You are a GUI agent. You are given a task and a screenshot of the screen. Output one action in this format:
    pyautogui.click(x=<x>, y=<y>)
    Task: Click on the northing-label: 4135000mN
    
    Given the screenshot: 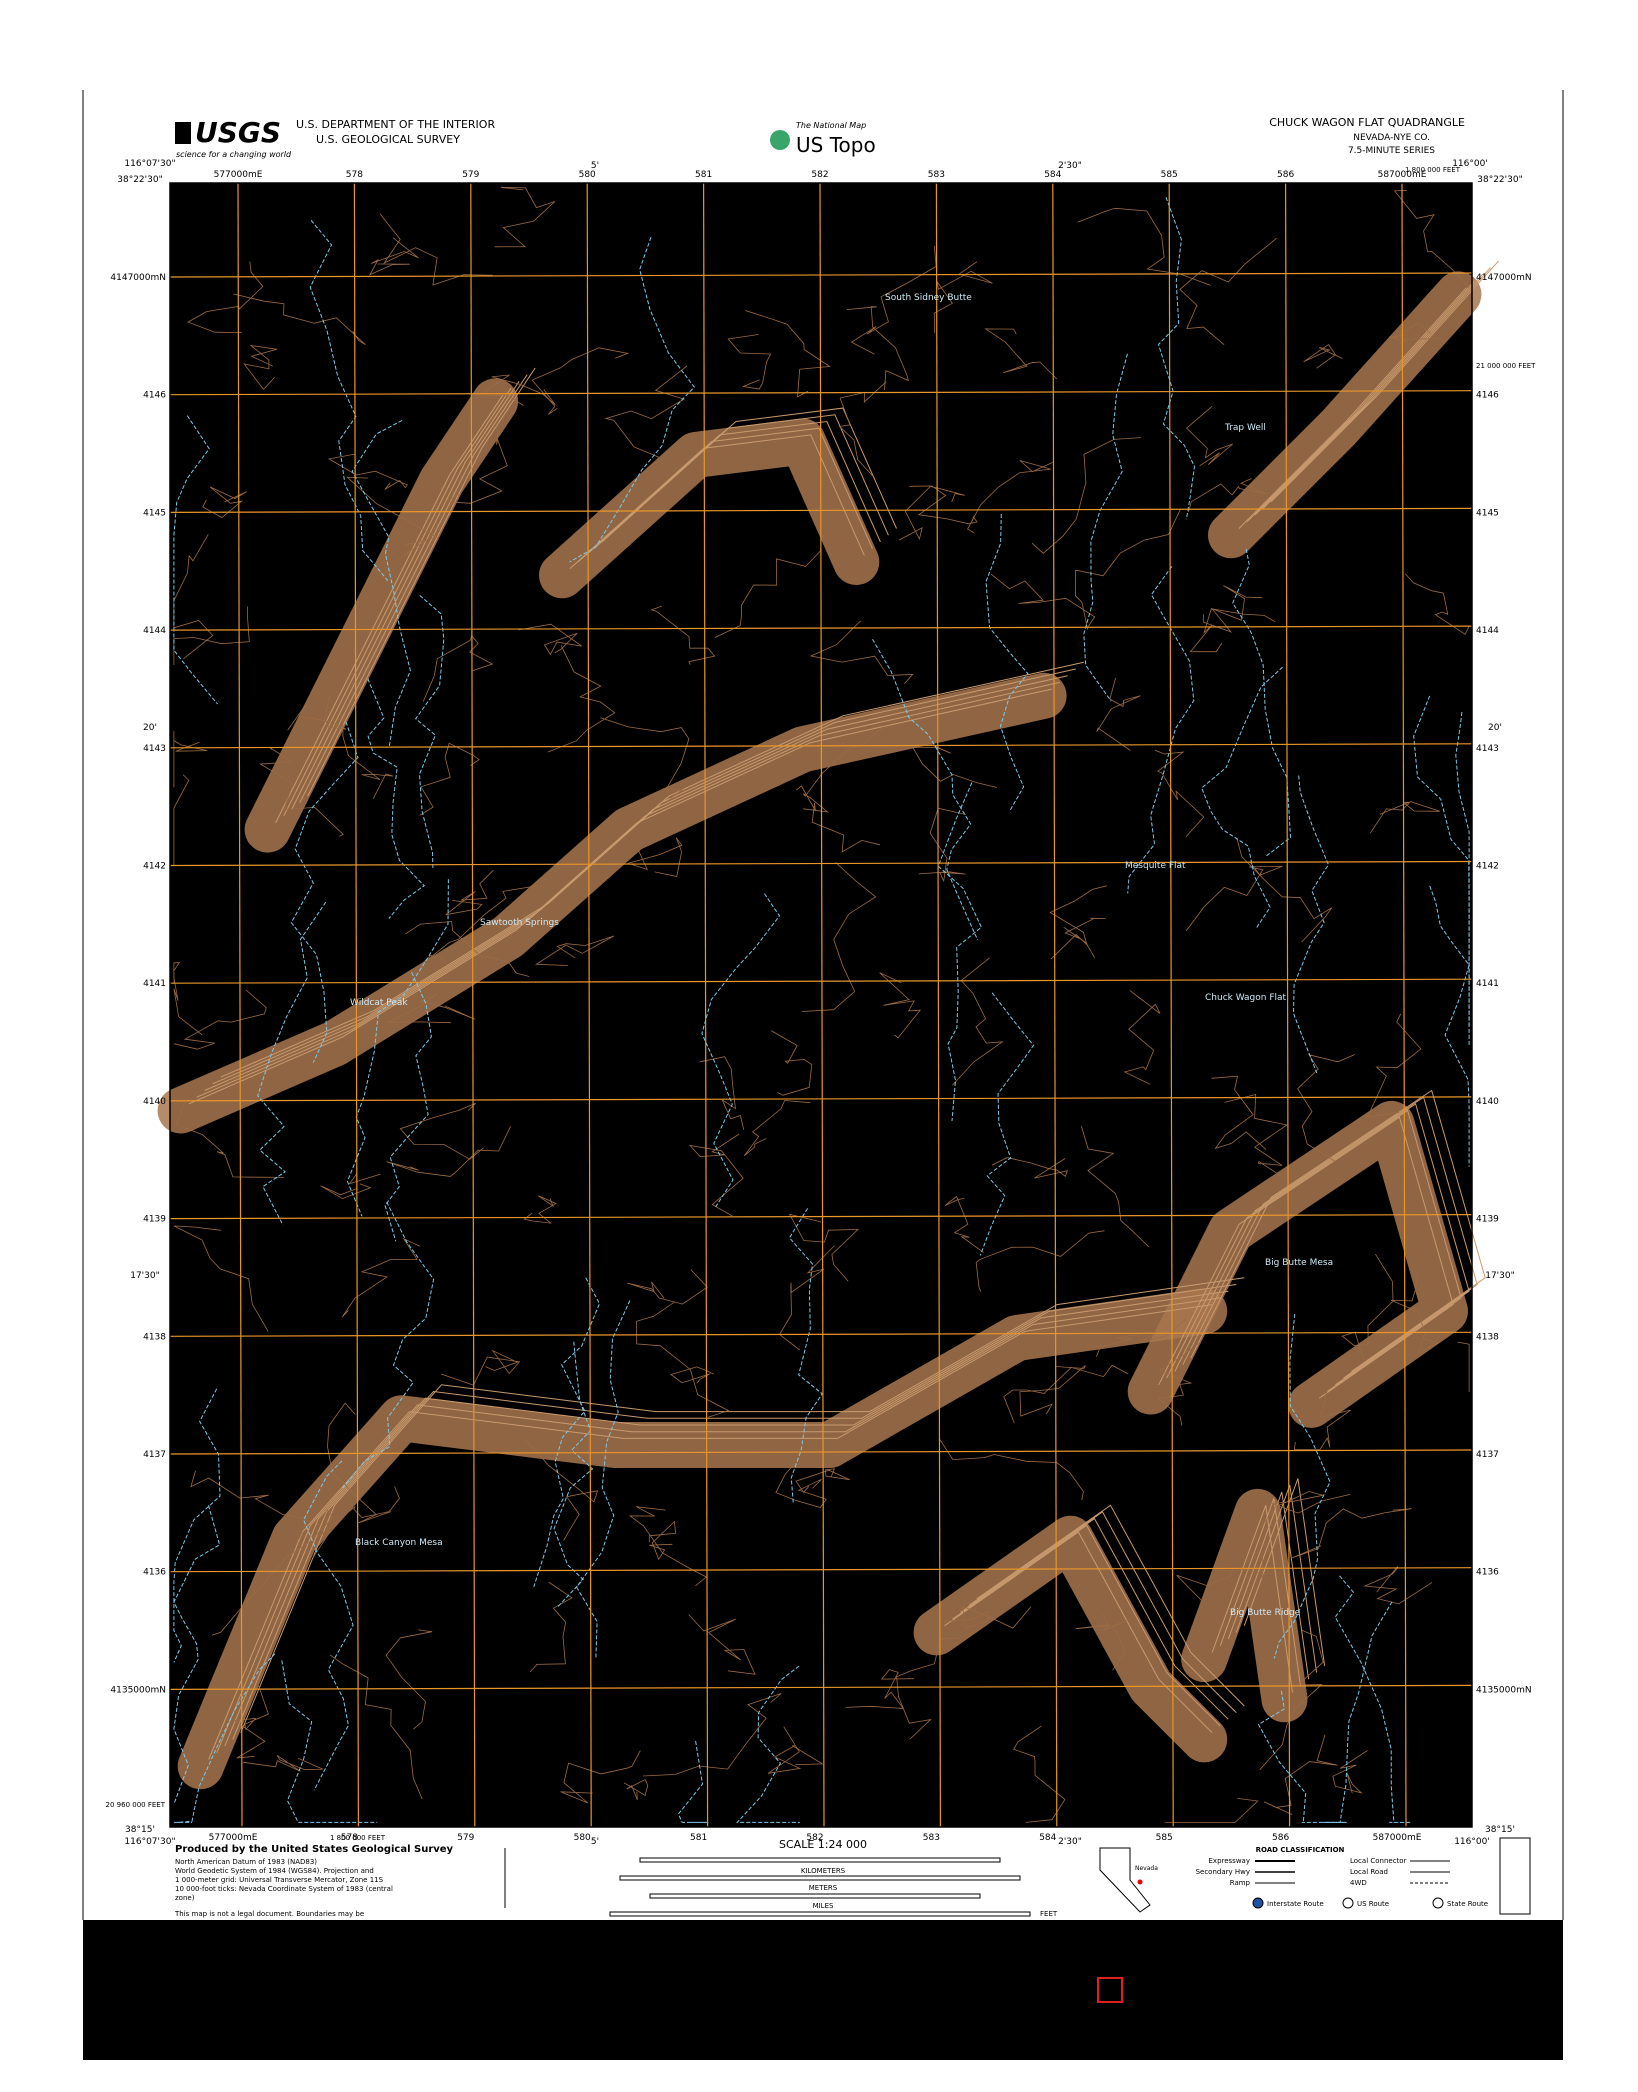 What is the action you would take?
    pyautogui.click(x=138, y=1690)
    